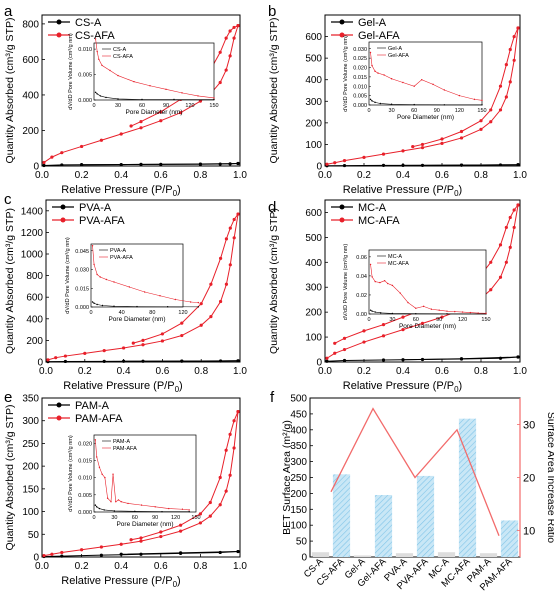 This screenshot has width=554, height=597. Describe the element at coordinates (85, 479) in the screenshot. I see `inset-y-tick-label: 0.010` at that location.